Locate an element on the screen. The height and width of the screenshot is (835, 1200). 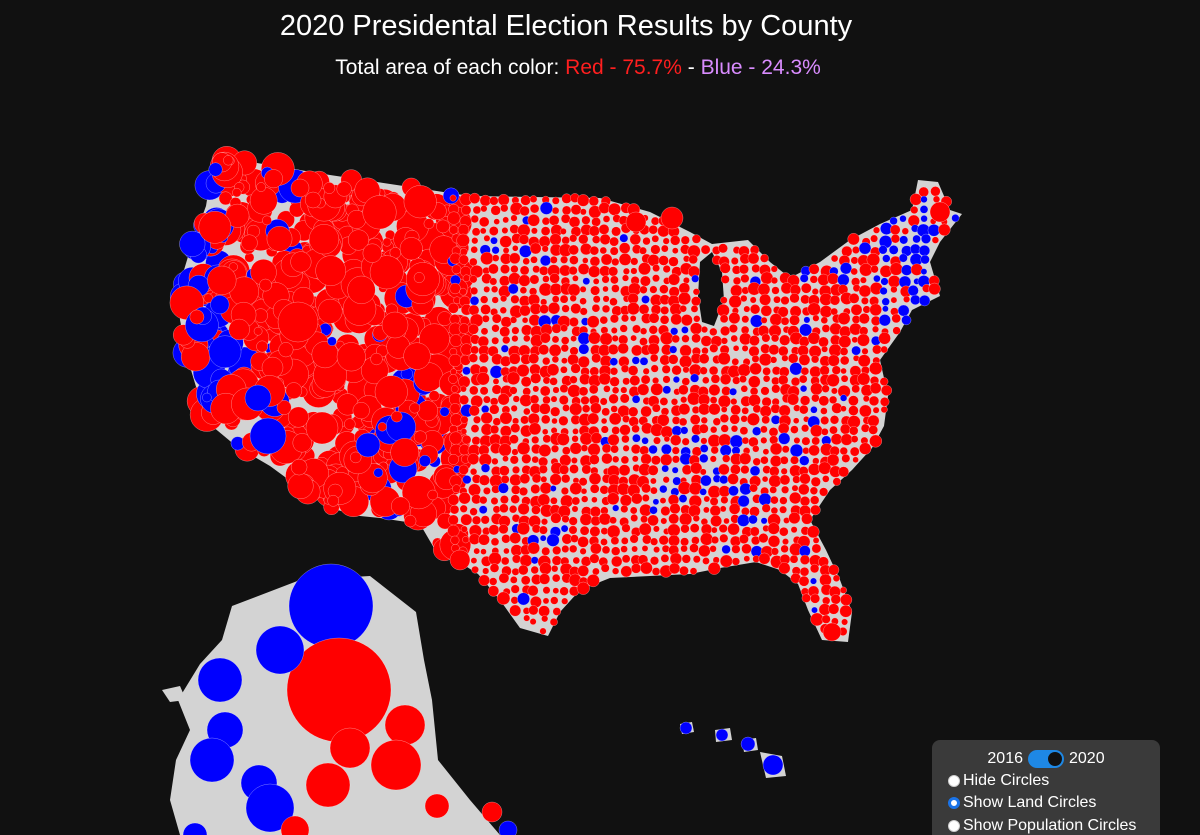
radio-hide-circles is located at coordinates (954, 781).